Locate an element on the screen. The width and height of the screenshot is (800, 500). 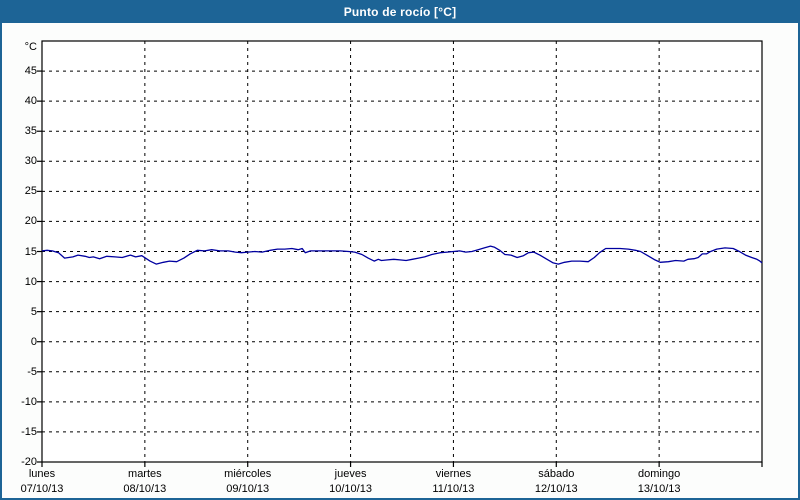
chart-title: Punto de rocío [°C] is located at coordinates (400, 11).